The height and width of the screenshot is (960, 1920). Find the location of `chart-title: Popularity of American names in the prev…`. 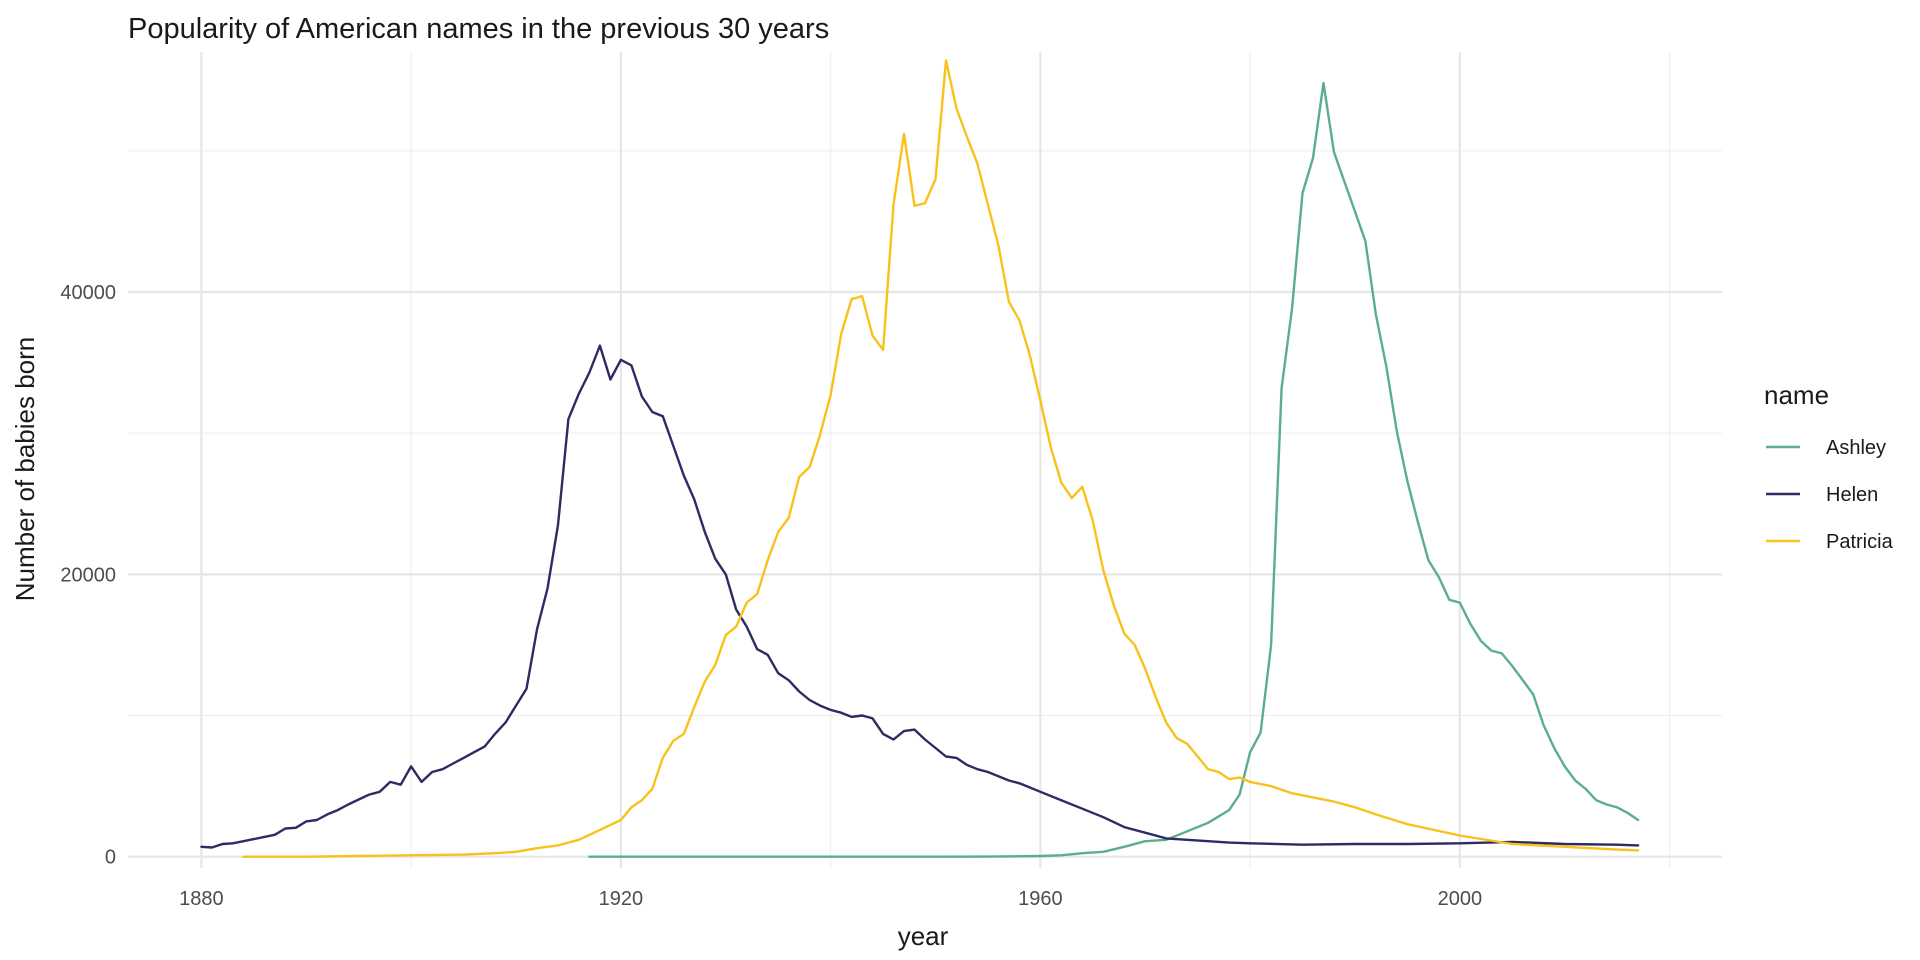

chart-title: Popularity of American names in the prev… is located at coordinates (478, 29).